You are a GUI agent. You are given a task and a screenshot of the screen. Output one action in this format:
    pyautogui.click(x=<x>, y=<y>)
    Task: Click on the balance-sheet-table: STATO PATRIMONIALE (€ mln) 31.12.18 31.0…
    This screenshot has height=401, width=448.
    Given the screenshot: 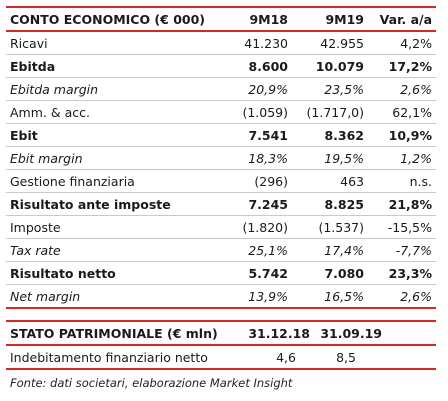 What is the action you would take?
    pyautogui.click(x=221, y=345)
    